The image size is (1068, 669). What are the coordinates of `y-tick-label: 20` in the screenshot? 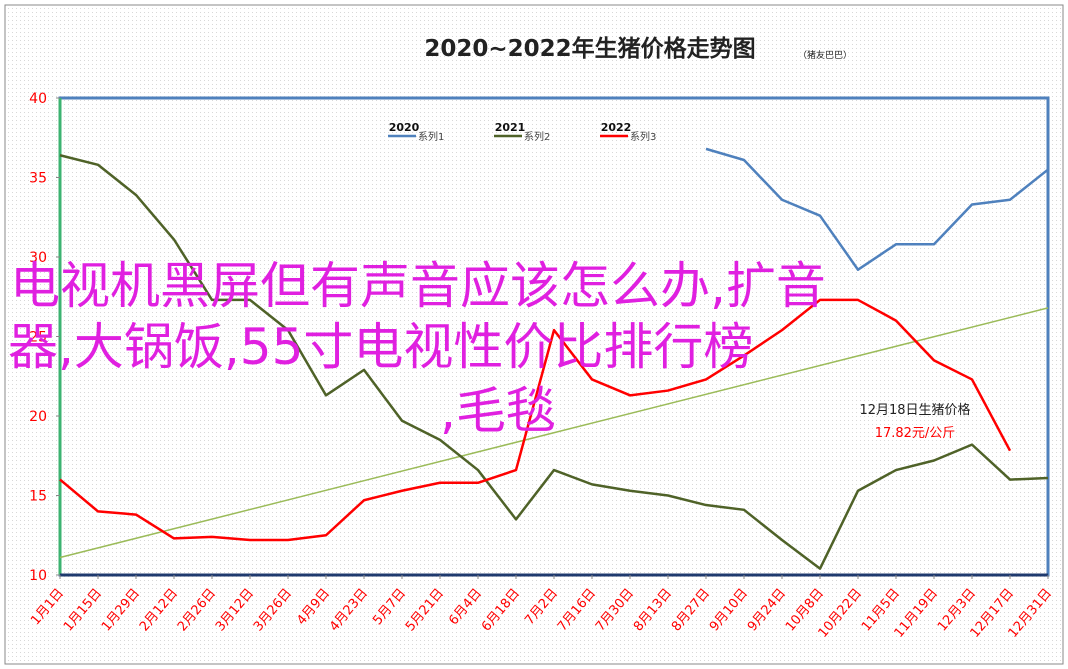 It's located at (38, 417).